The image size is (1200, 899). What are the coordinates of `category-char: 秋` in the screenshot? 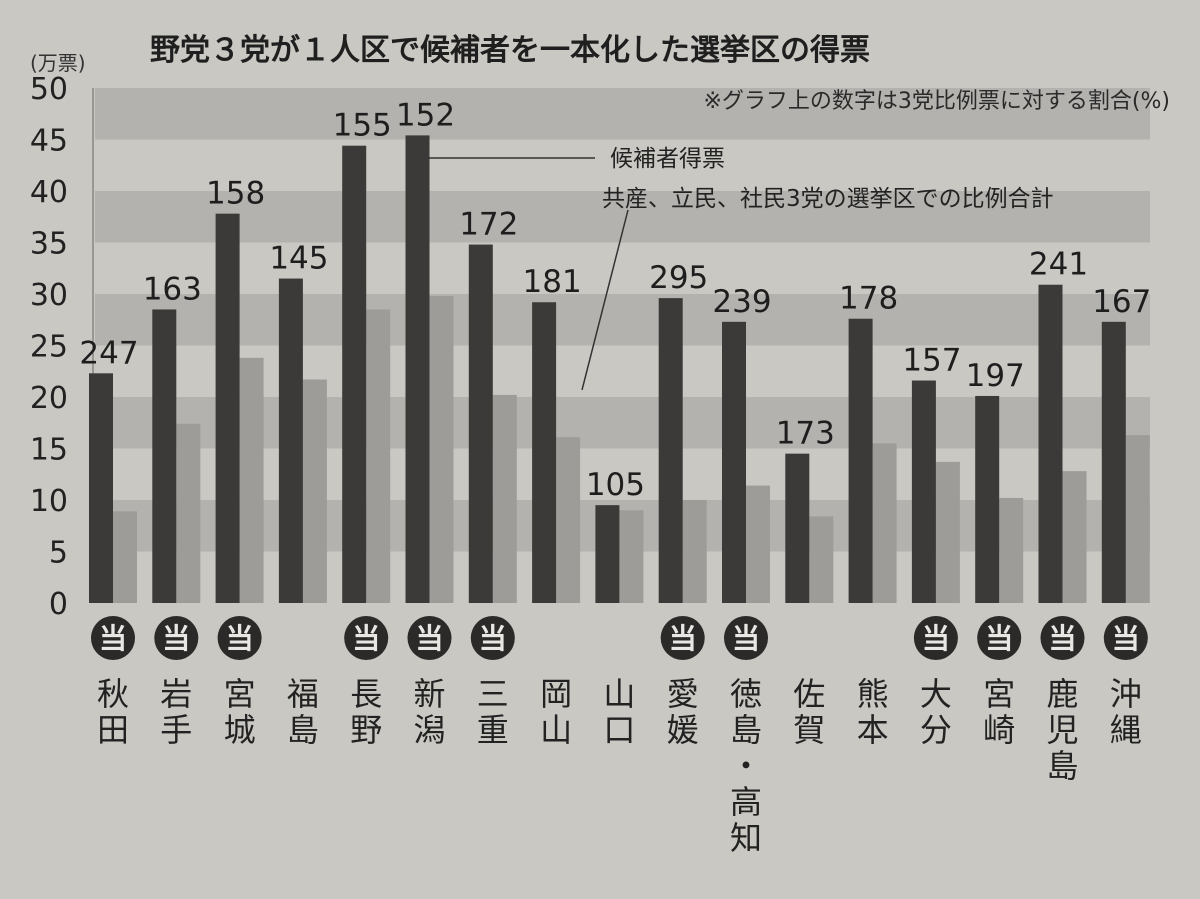 It's located at (113, 694).